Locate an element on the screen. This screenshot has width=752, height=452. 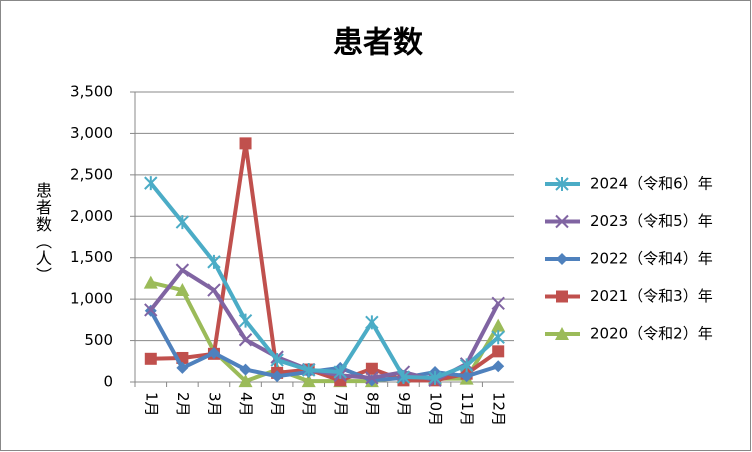
x-tick-label: 10月 is located at coordinates (436, 409).